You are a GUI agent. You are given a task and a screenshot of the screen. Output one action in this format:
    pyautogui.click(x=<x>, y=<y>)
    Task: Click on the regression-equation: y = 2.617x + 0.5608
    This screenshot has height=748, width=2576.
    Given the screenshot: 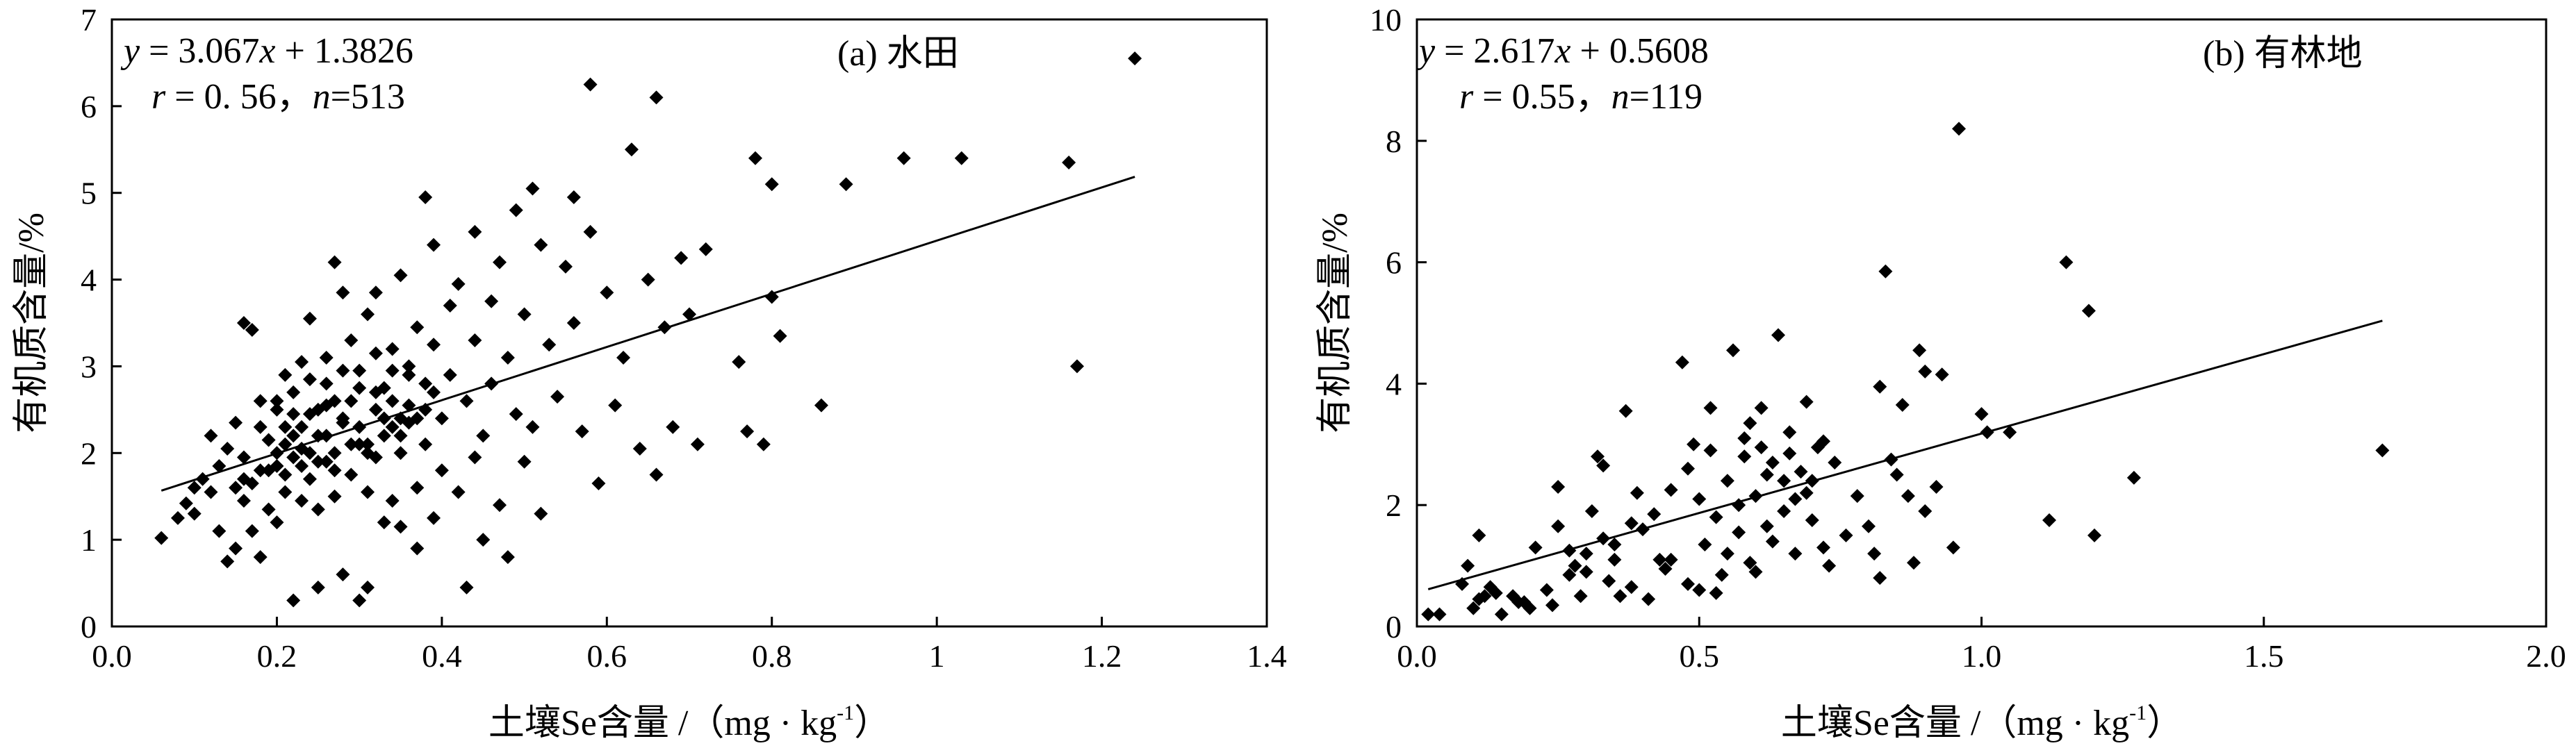 What is the action you would take?
    pyautogui.click(x=1562, y=51)
    